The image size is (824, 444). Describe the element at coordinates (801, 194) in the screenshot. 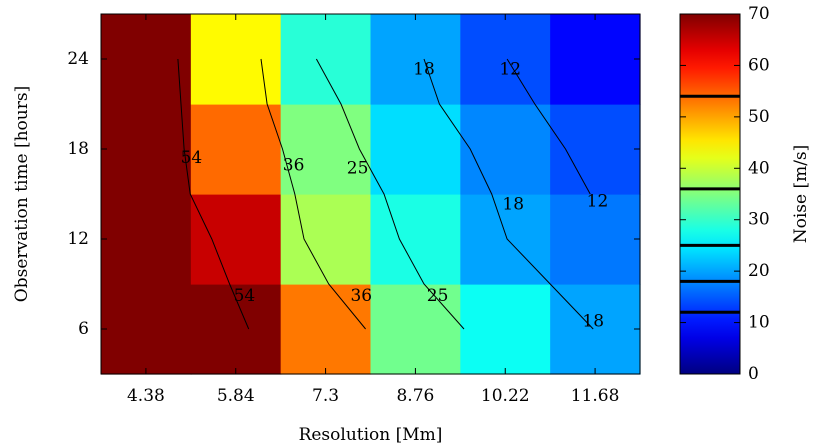

I see `colorbar-label: Noise [m/s]` at that location.